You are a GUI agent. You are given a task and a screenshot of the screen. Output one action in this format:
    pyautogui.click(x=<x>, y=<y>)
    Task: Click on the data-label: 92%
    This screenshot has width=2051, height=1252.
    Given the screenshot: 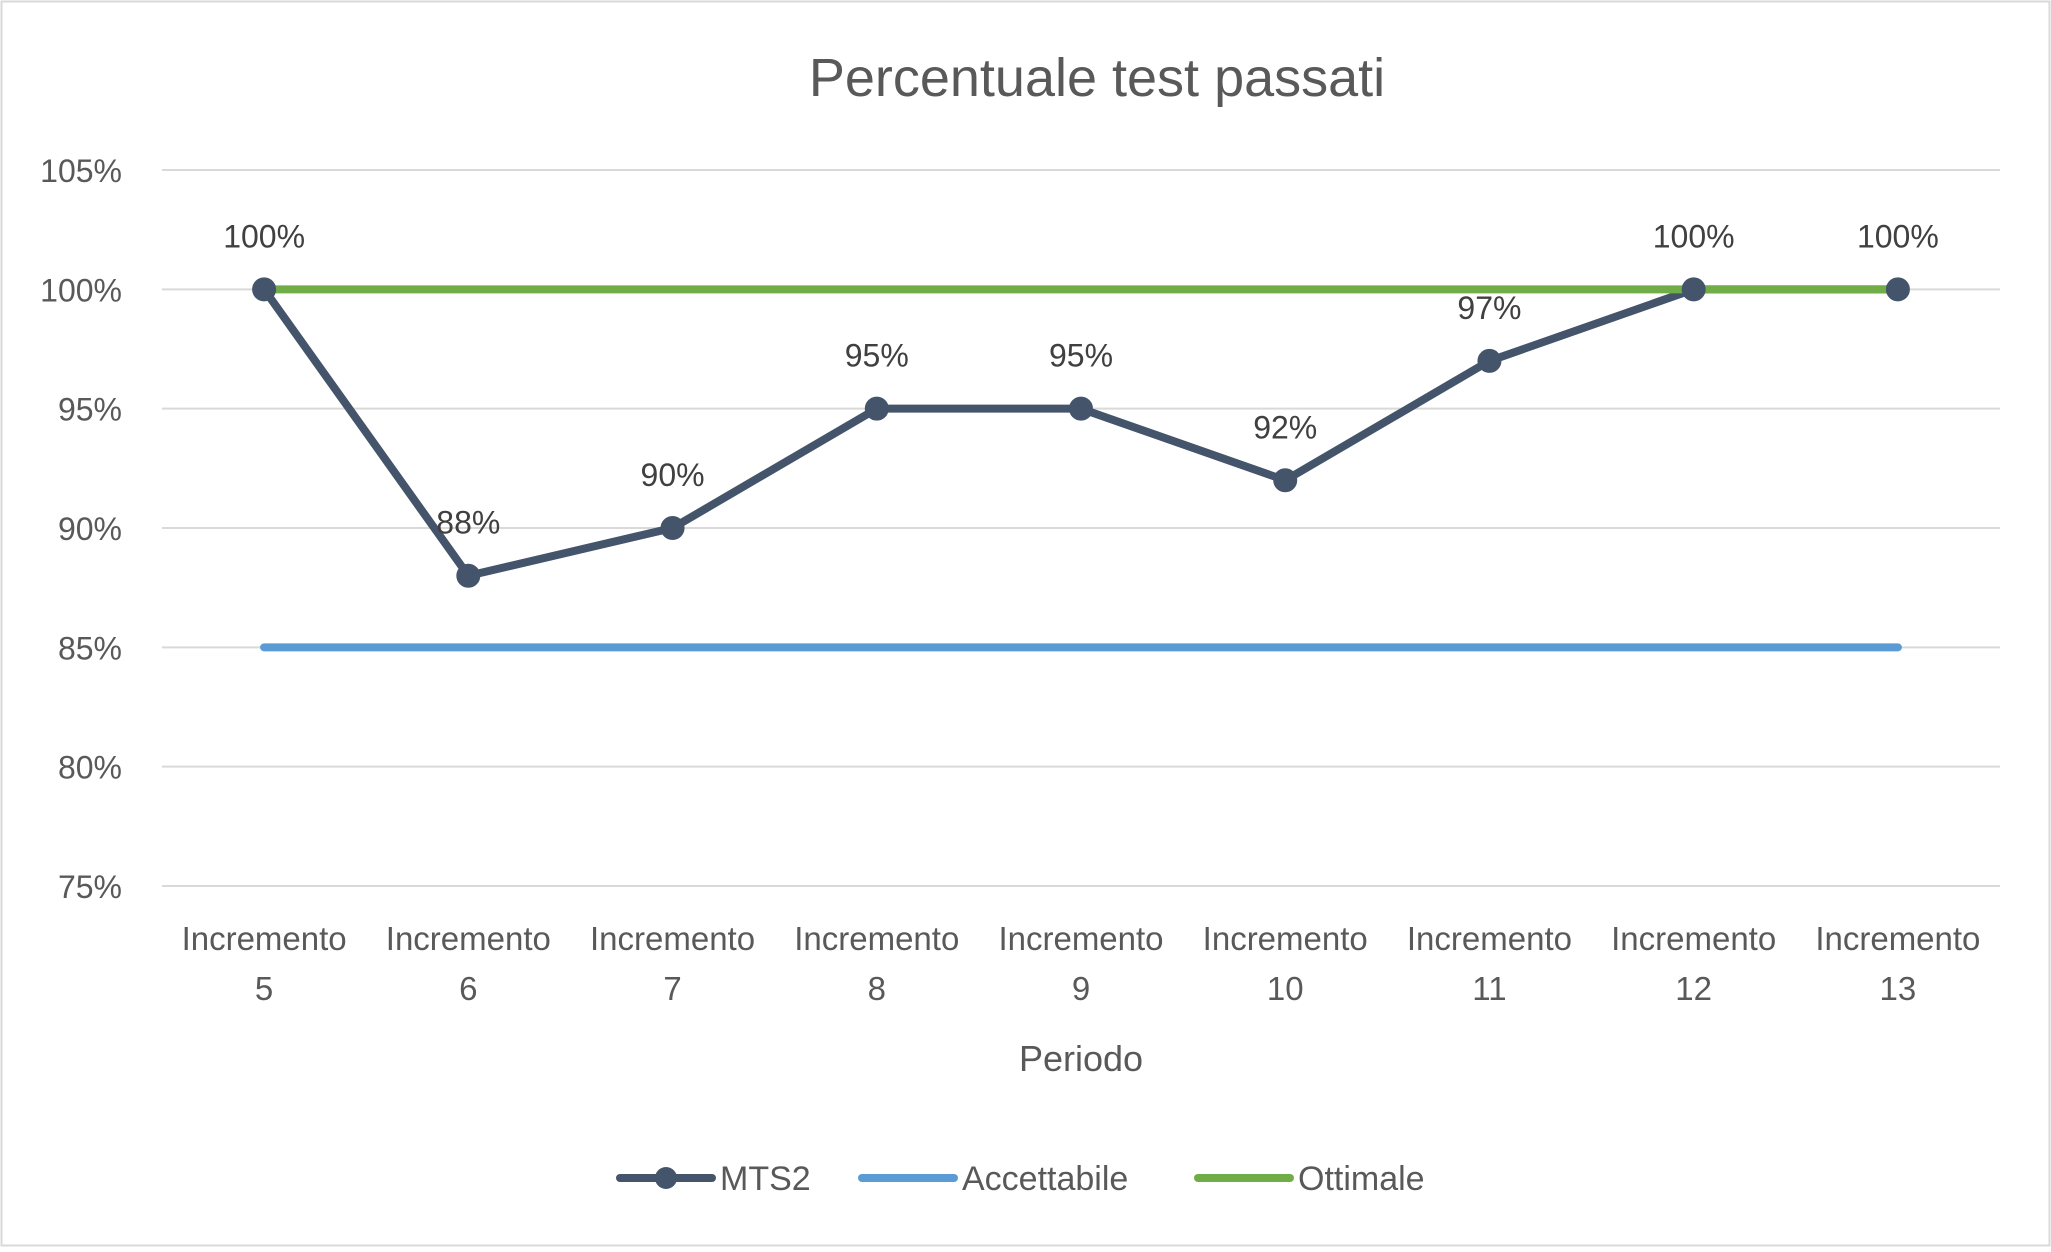 What is the action you would take?
    pyautogui.click(x=1285, y=427)
    